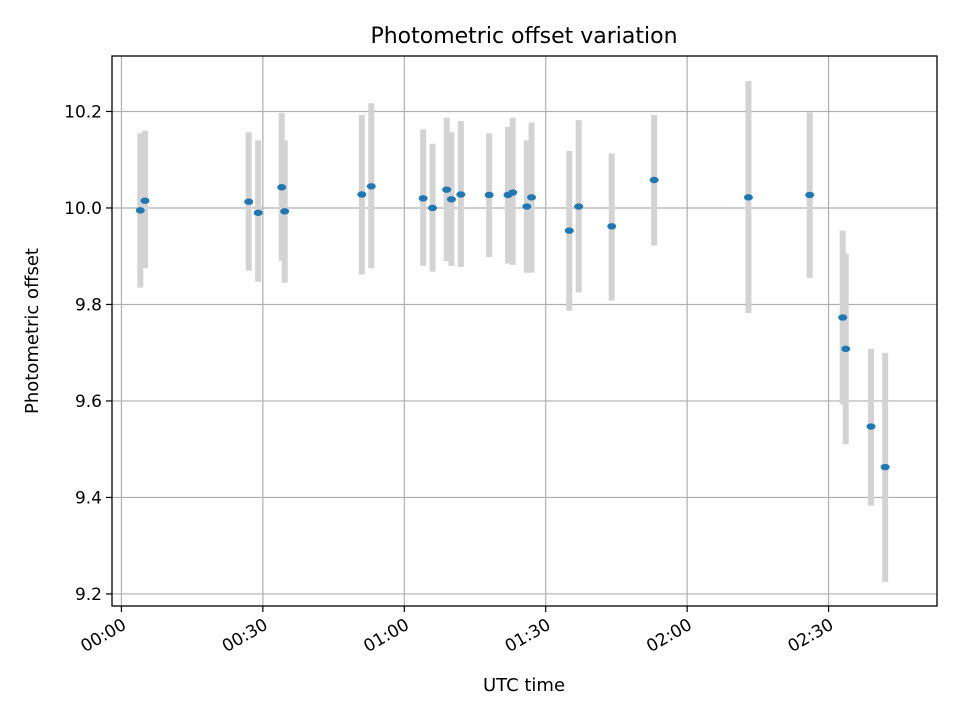 The width and height of the screenshot is (960, 720). Describe the element at coordinates (83, 112) in the screenshot. I see `y-tick-label: 10.2` at that location.